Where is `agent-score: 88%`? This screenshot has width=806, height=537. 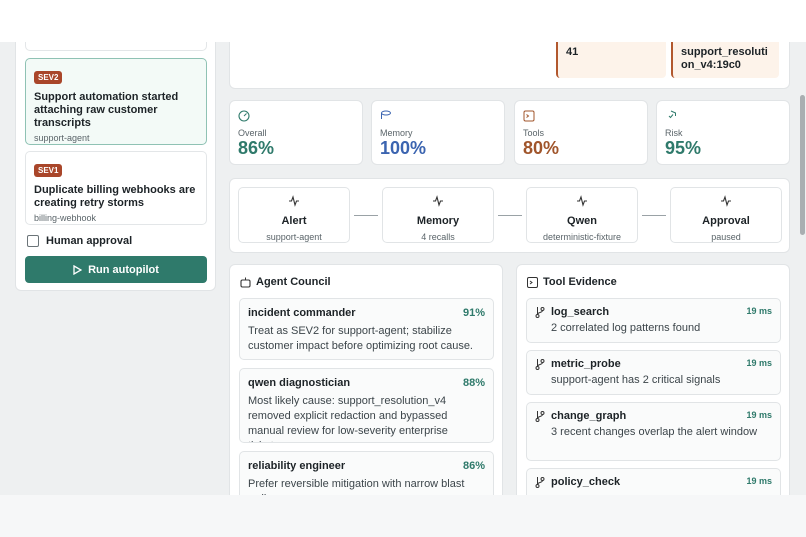 agent-score: 88% is located at coordinates (473, 383).